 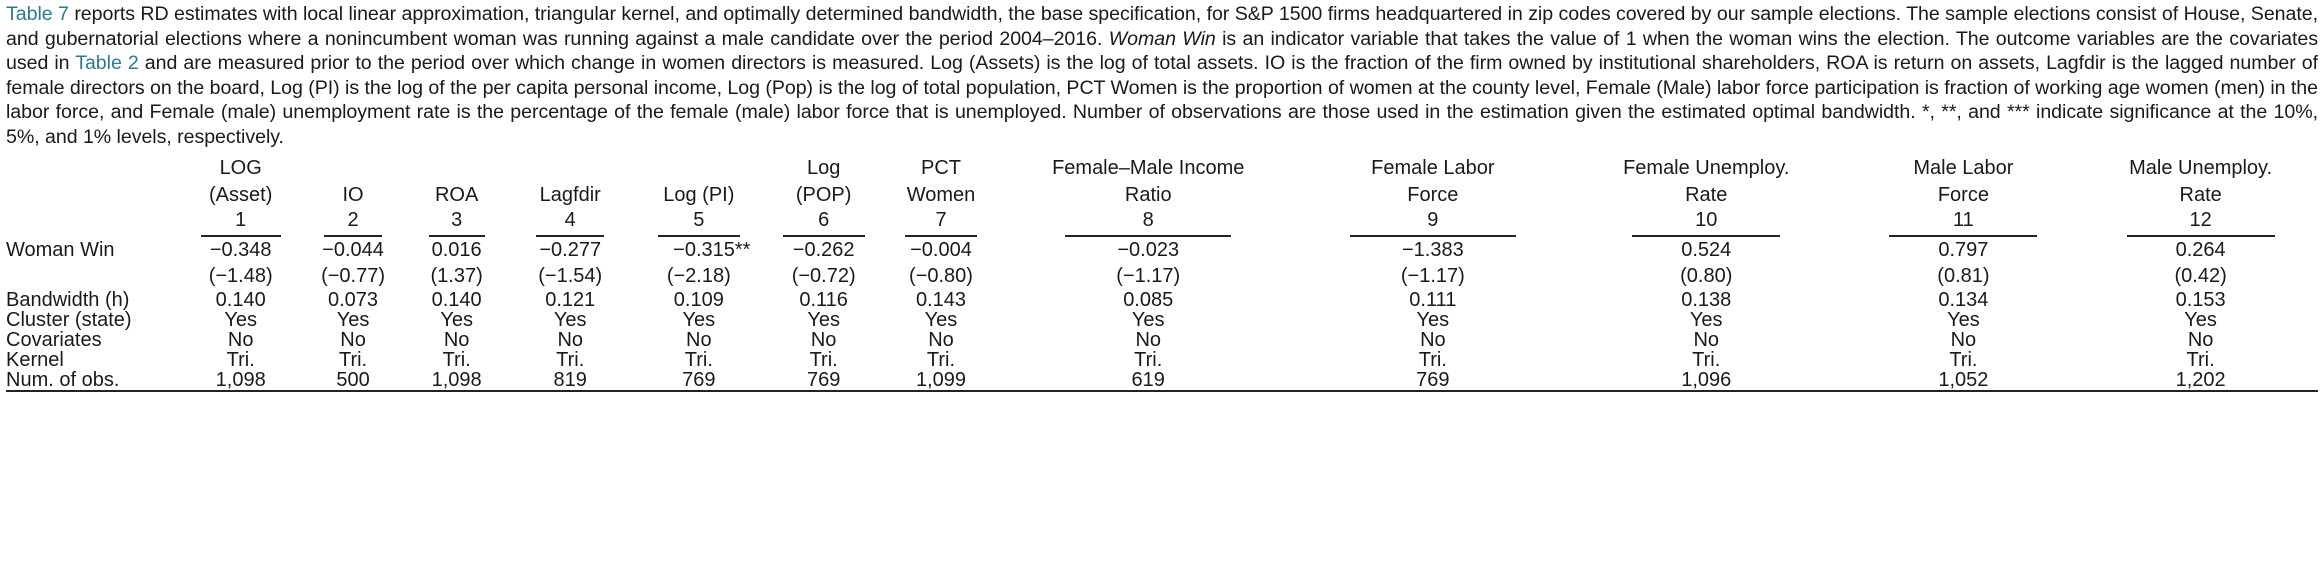 What do you see at coordinates (60, 249) in the screenshot?
I see `row-label: Woman Win` at bounding box center [60, 249].